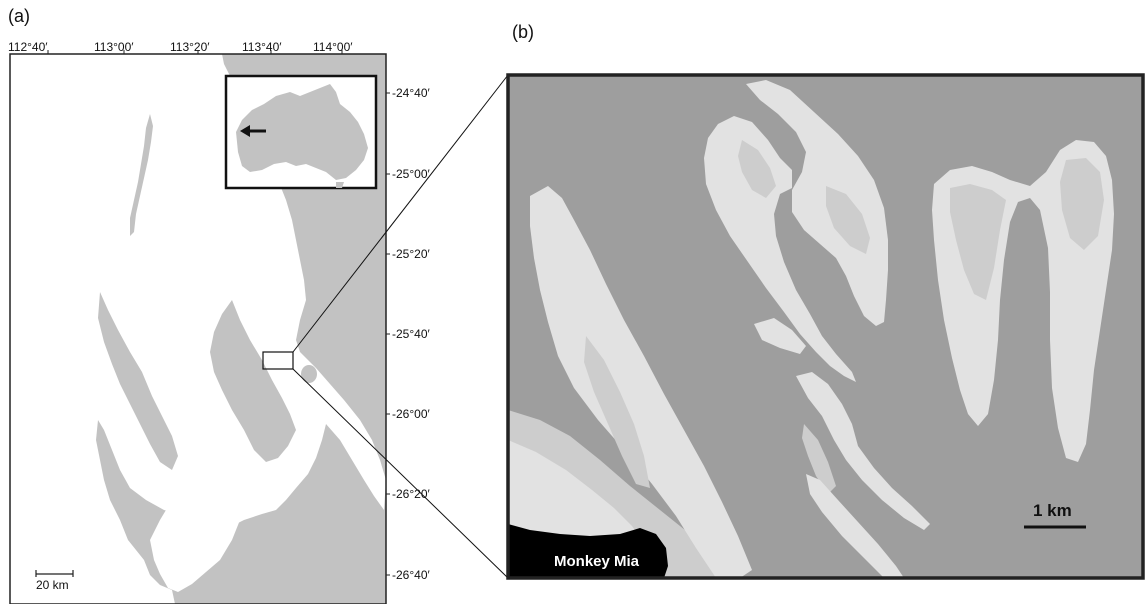 The width and height of the screenshot is (1148, 604). What do you see at coordinates (863, 451) in the screenshot?
I see `seagrass-bank-narrow` at bounding box center [863, 451].